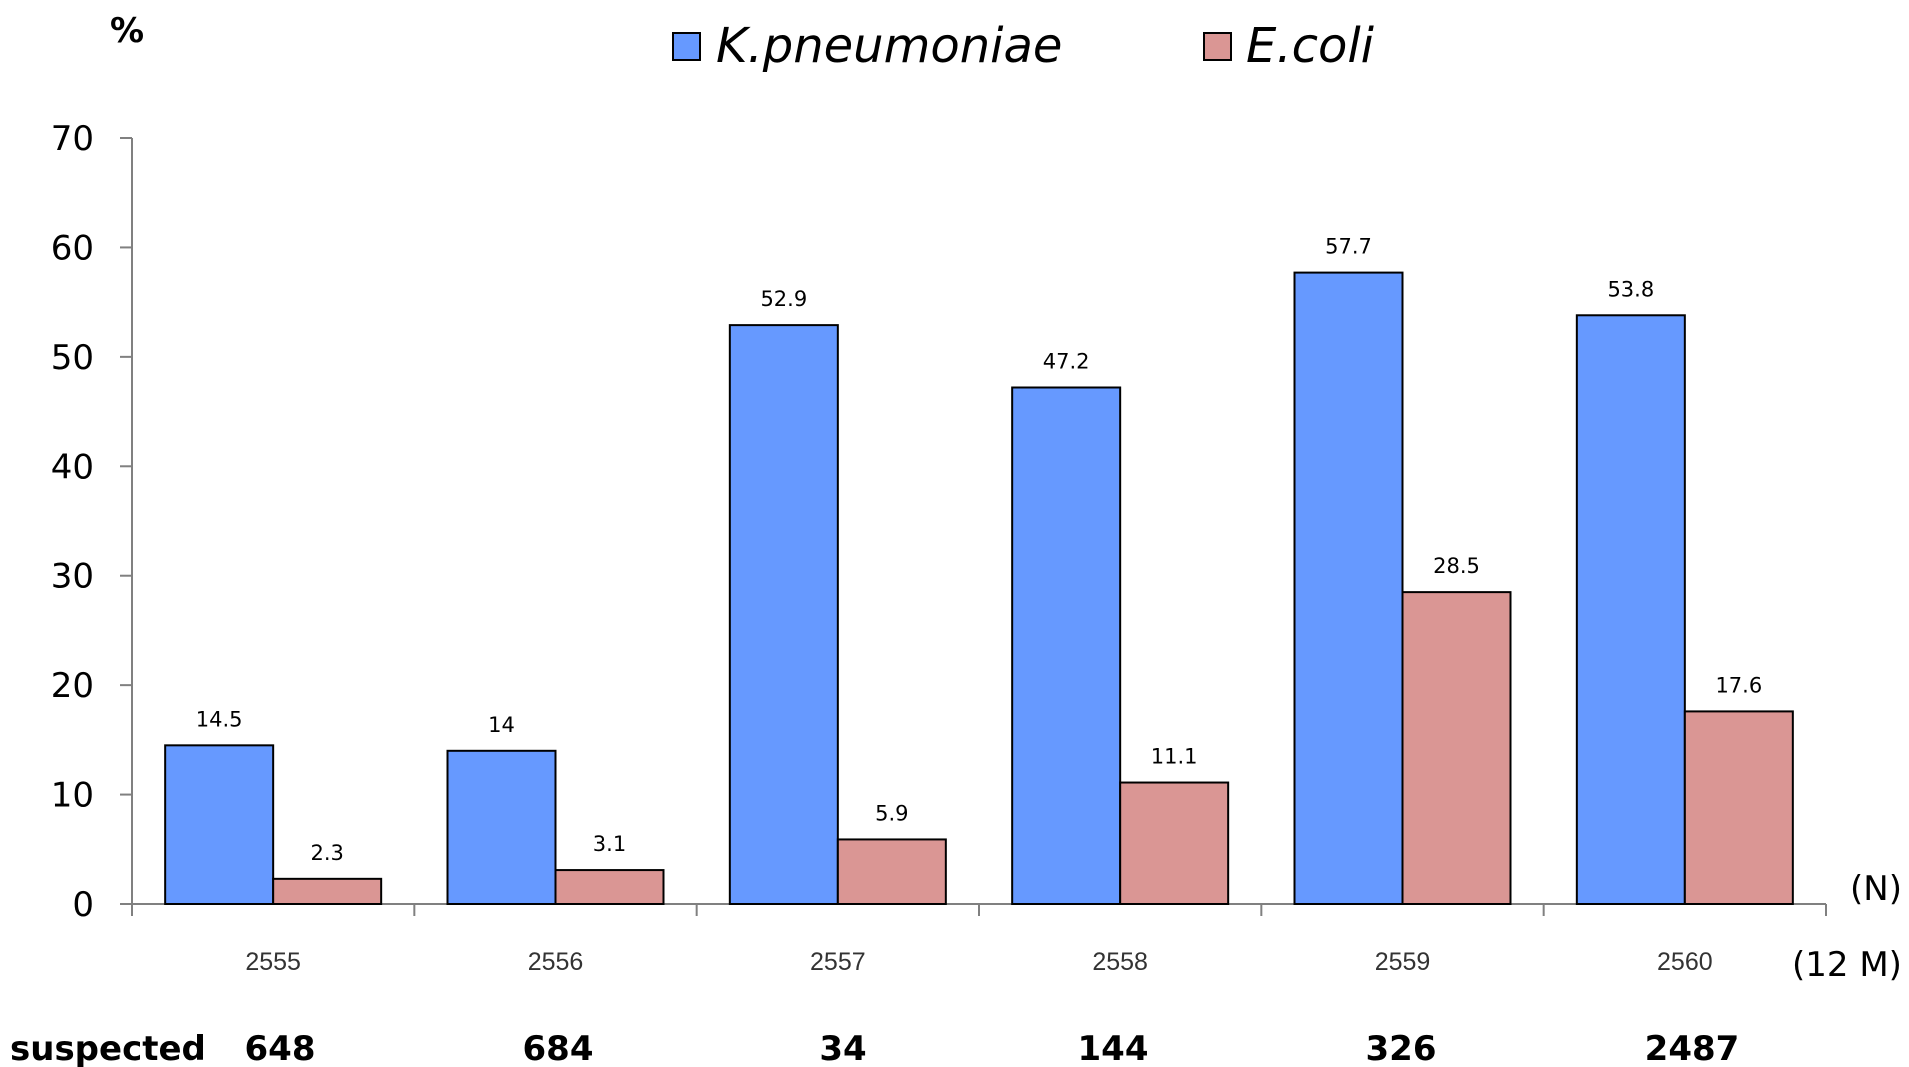 The height and width of the screenshot is (1067, 1909). I want to click on suspected-row: 648 684 34 144 326 2487, so click(992, 1048).